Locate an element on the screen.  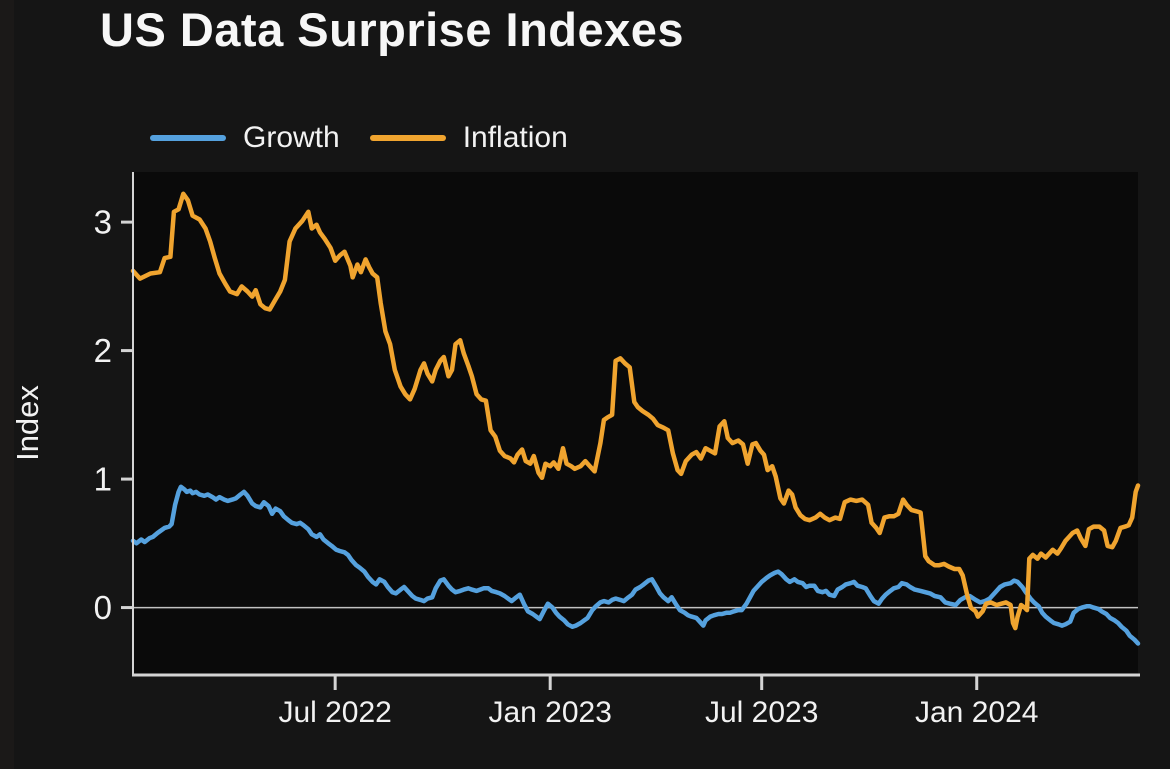
x-tick-label: Jul 2023 is located at coordinates (761, 712).